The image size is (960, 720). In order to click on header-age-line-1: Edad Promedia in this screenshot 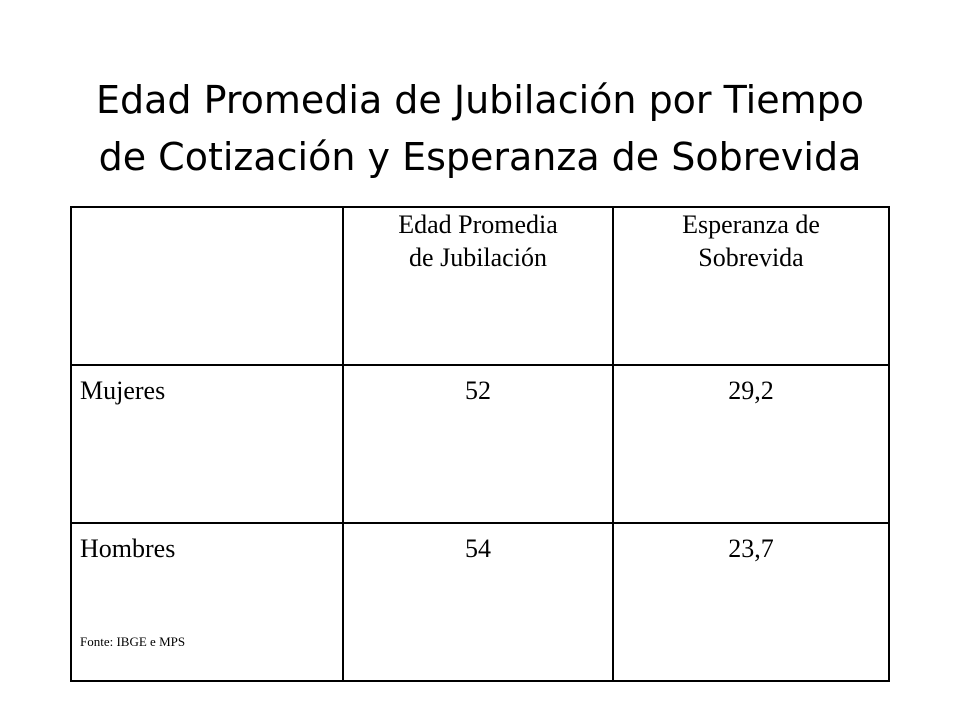, I will do `click(478, 224)`.